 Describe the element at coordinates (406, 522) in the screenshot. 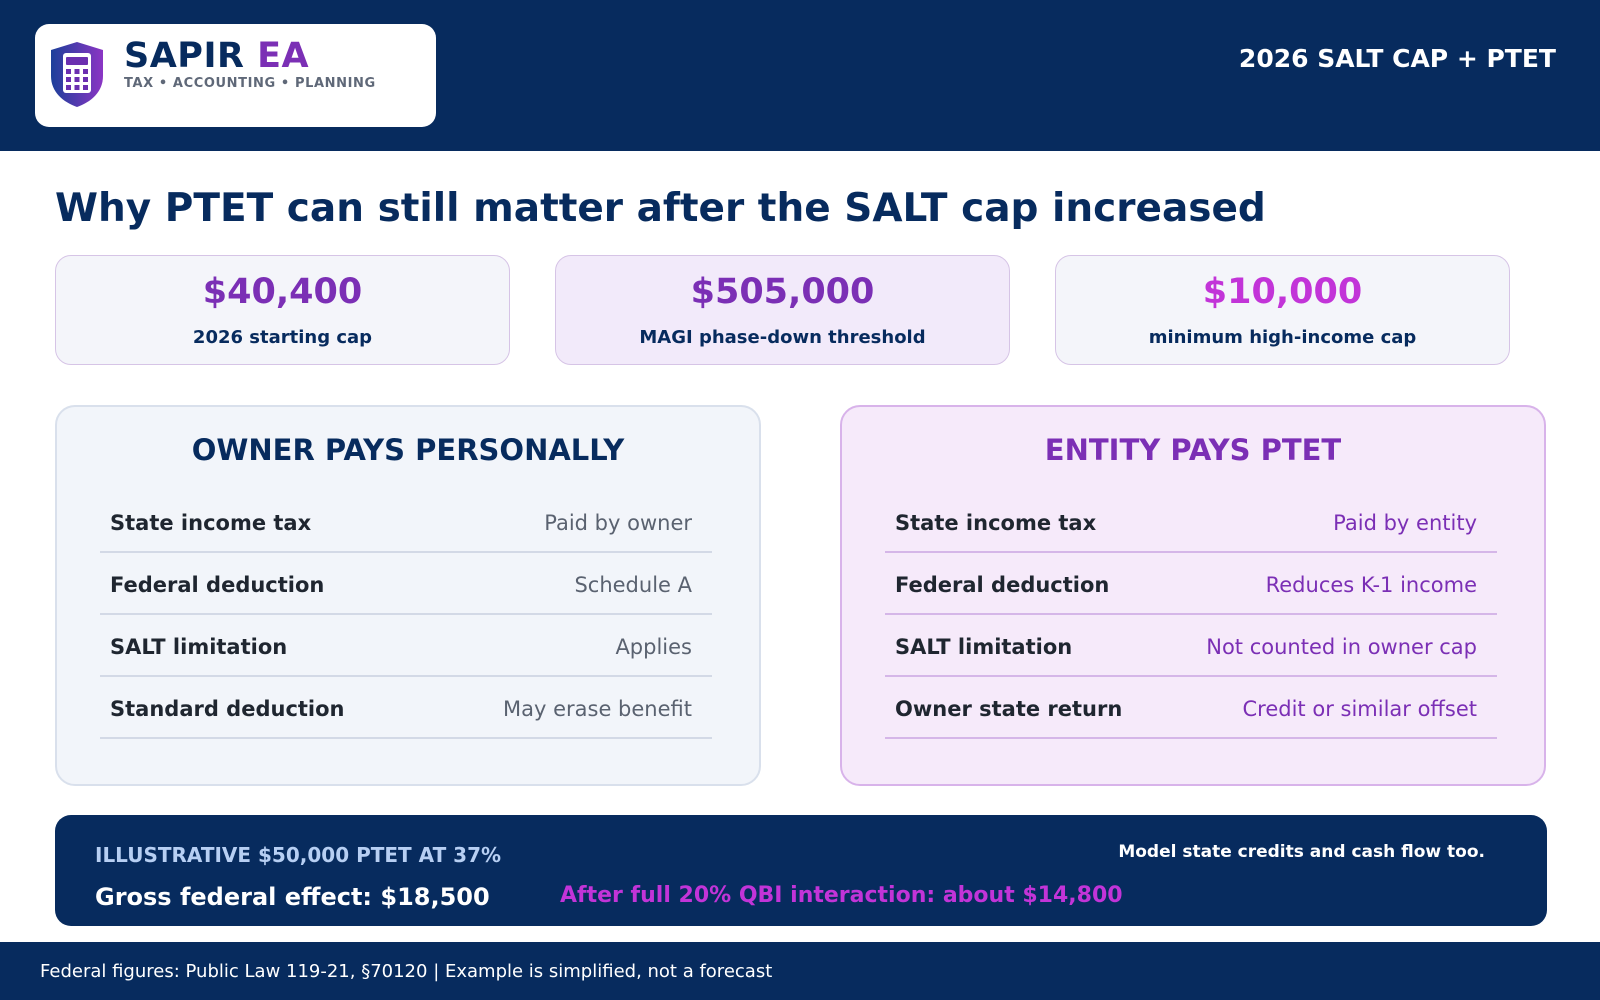

I see `list-item: State income tax Paid by owner` at that location.